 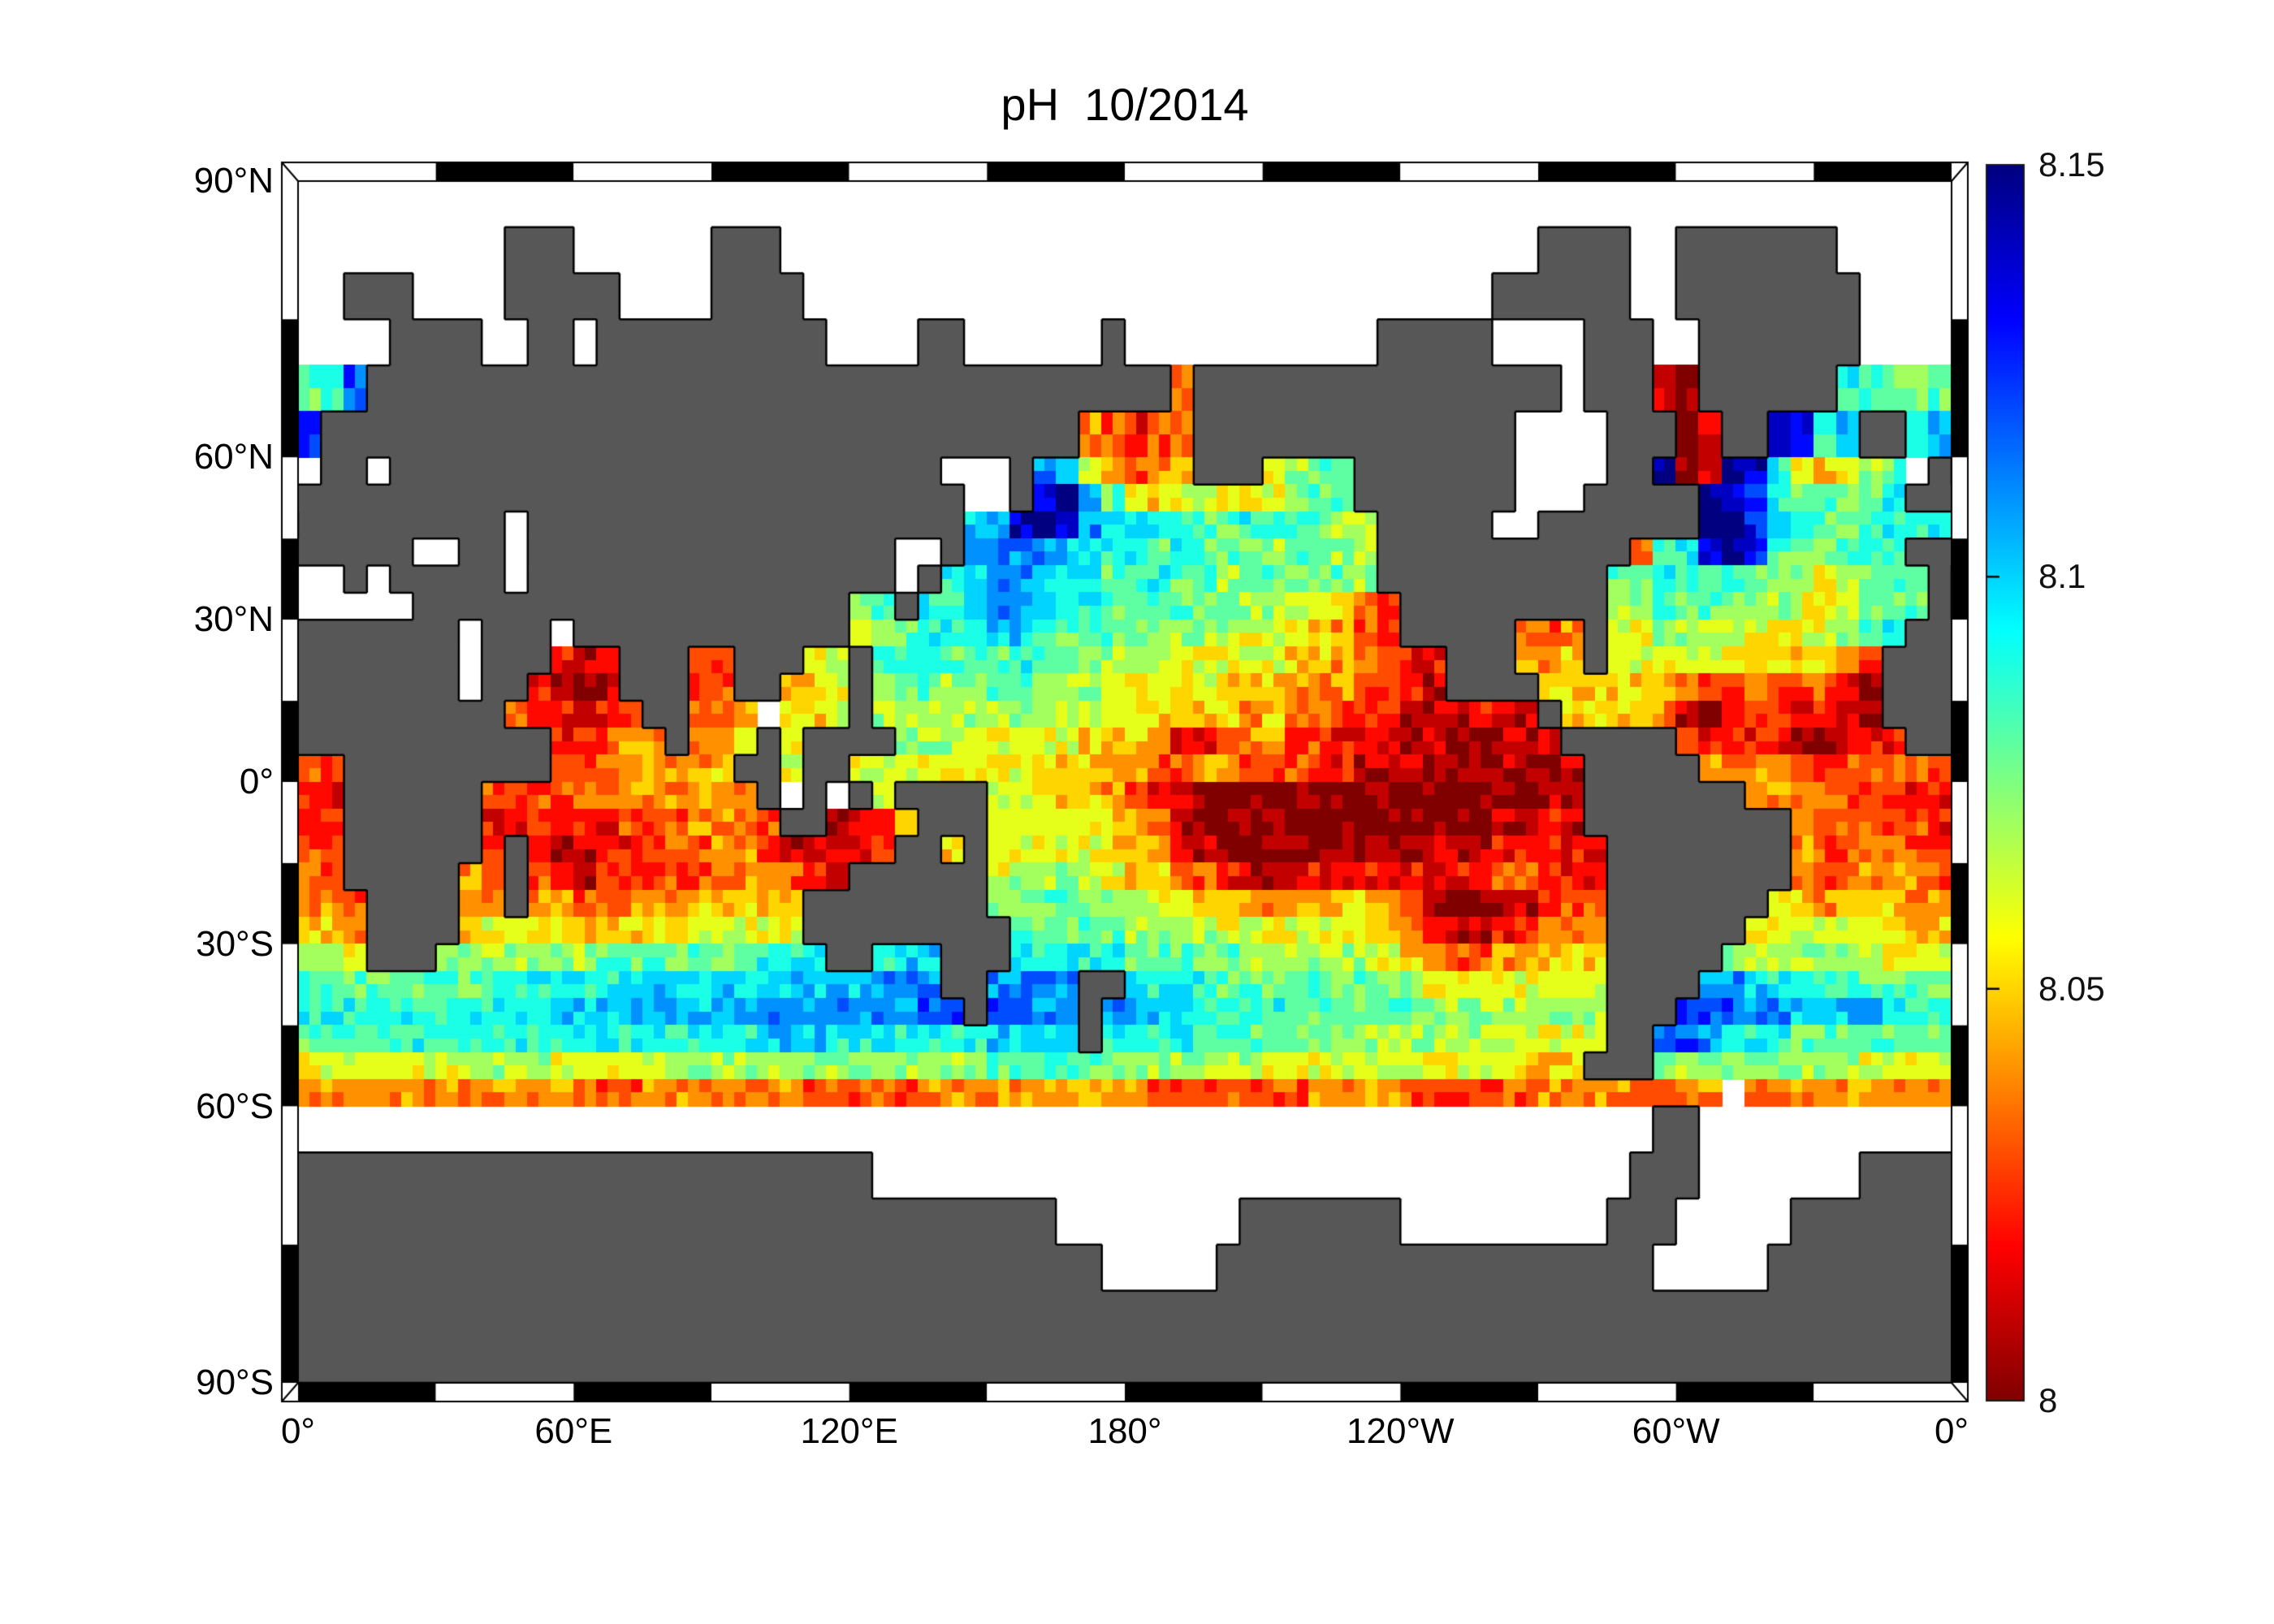 I want to click on colorbar-tick-label: 8.1, so click(x=2062, y=576).